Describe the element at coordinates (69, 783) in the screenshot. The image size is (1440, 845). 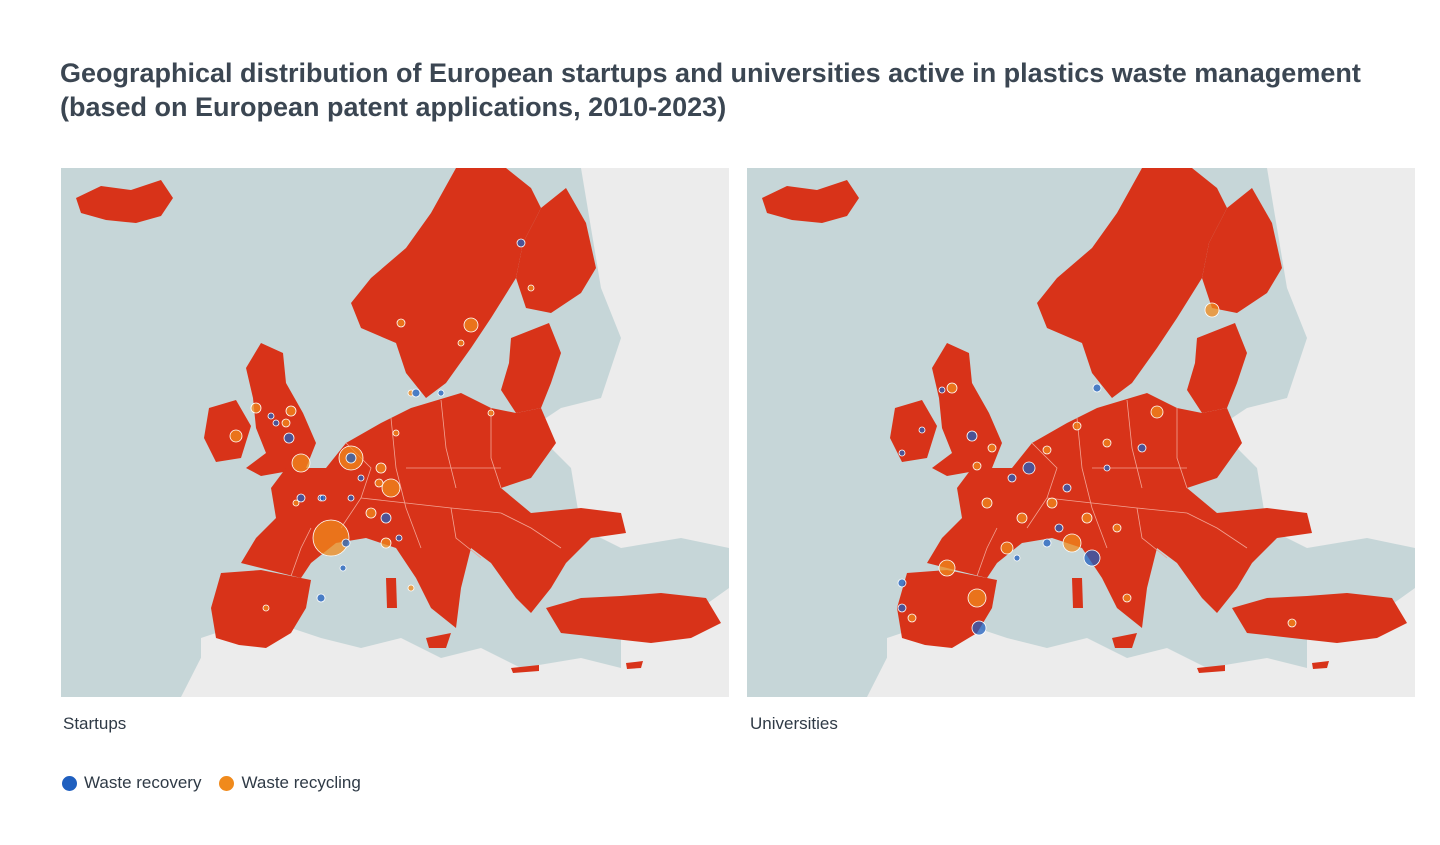
I see `legend-swatch-recovery` at that location.